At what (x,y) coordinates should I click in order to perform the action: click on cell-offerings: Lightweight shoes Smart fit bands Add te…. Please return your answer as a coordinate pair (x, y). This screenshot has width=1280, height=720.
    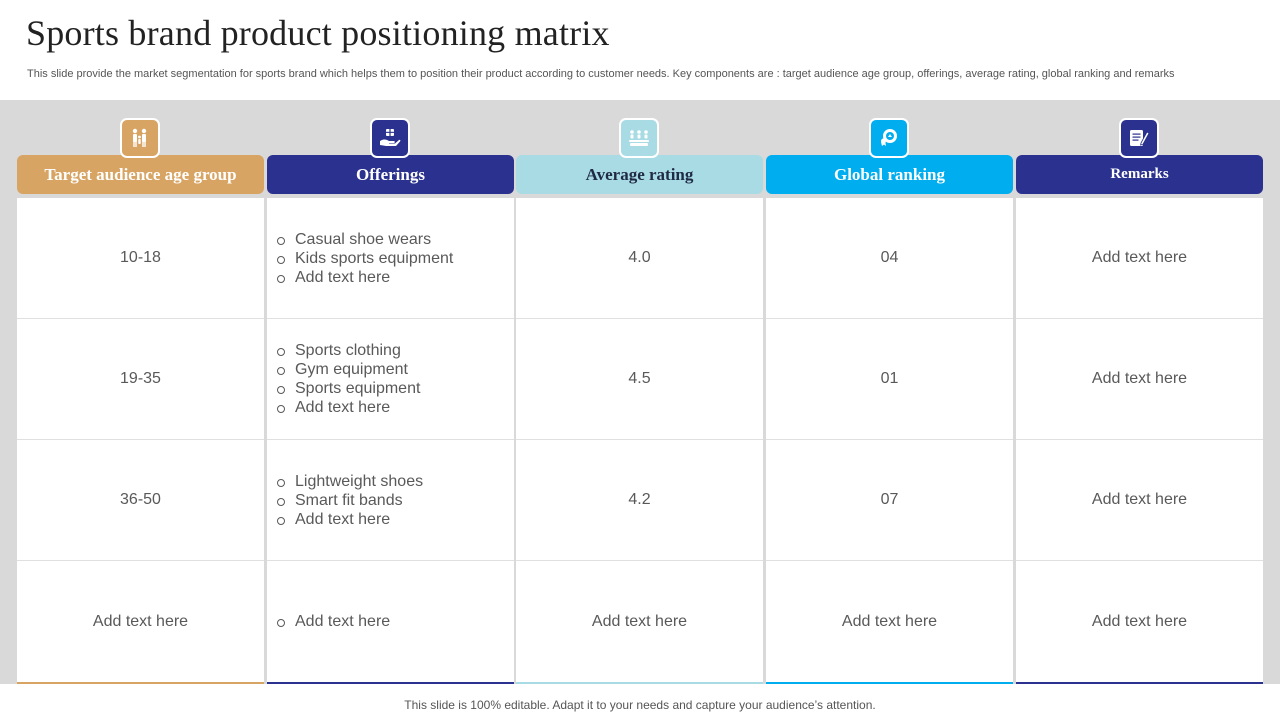
    Looking at the image, I should click on (390, 500).